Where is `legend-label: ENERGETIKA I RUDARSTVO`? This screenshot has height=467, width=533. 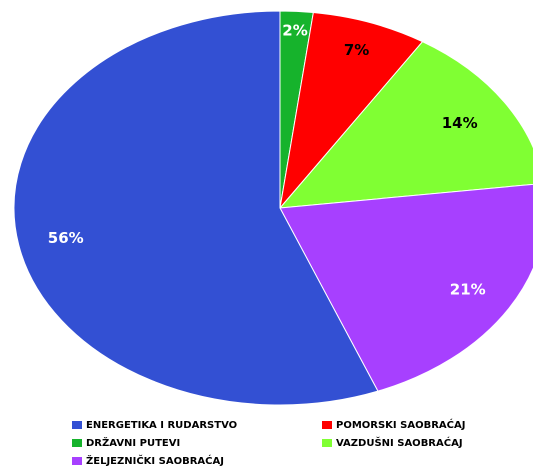 legend-label: ENERGETIKA I RUDARSTVO is located at coordinates (161, 425).